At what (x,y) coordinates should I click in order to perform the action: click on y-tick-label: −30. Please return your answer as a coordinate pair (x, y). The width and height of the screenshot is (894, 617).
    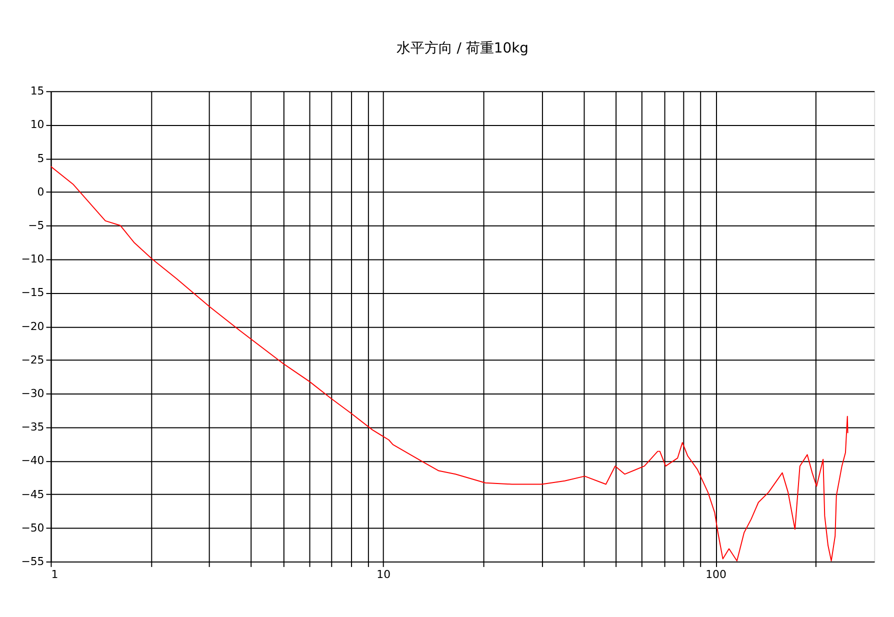
    Looking at the image, I should click on (32, 393).